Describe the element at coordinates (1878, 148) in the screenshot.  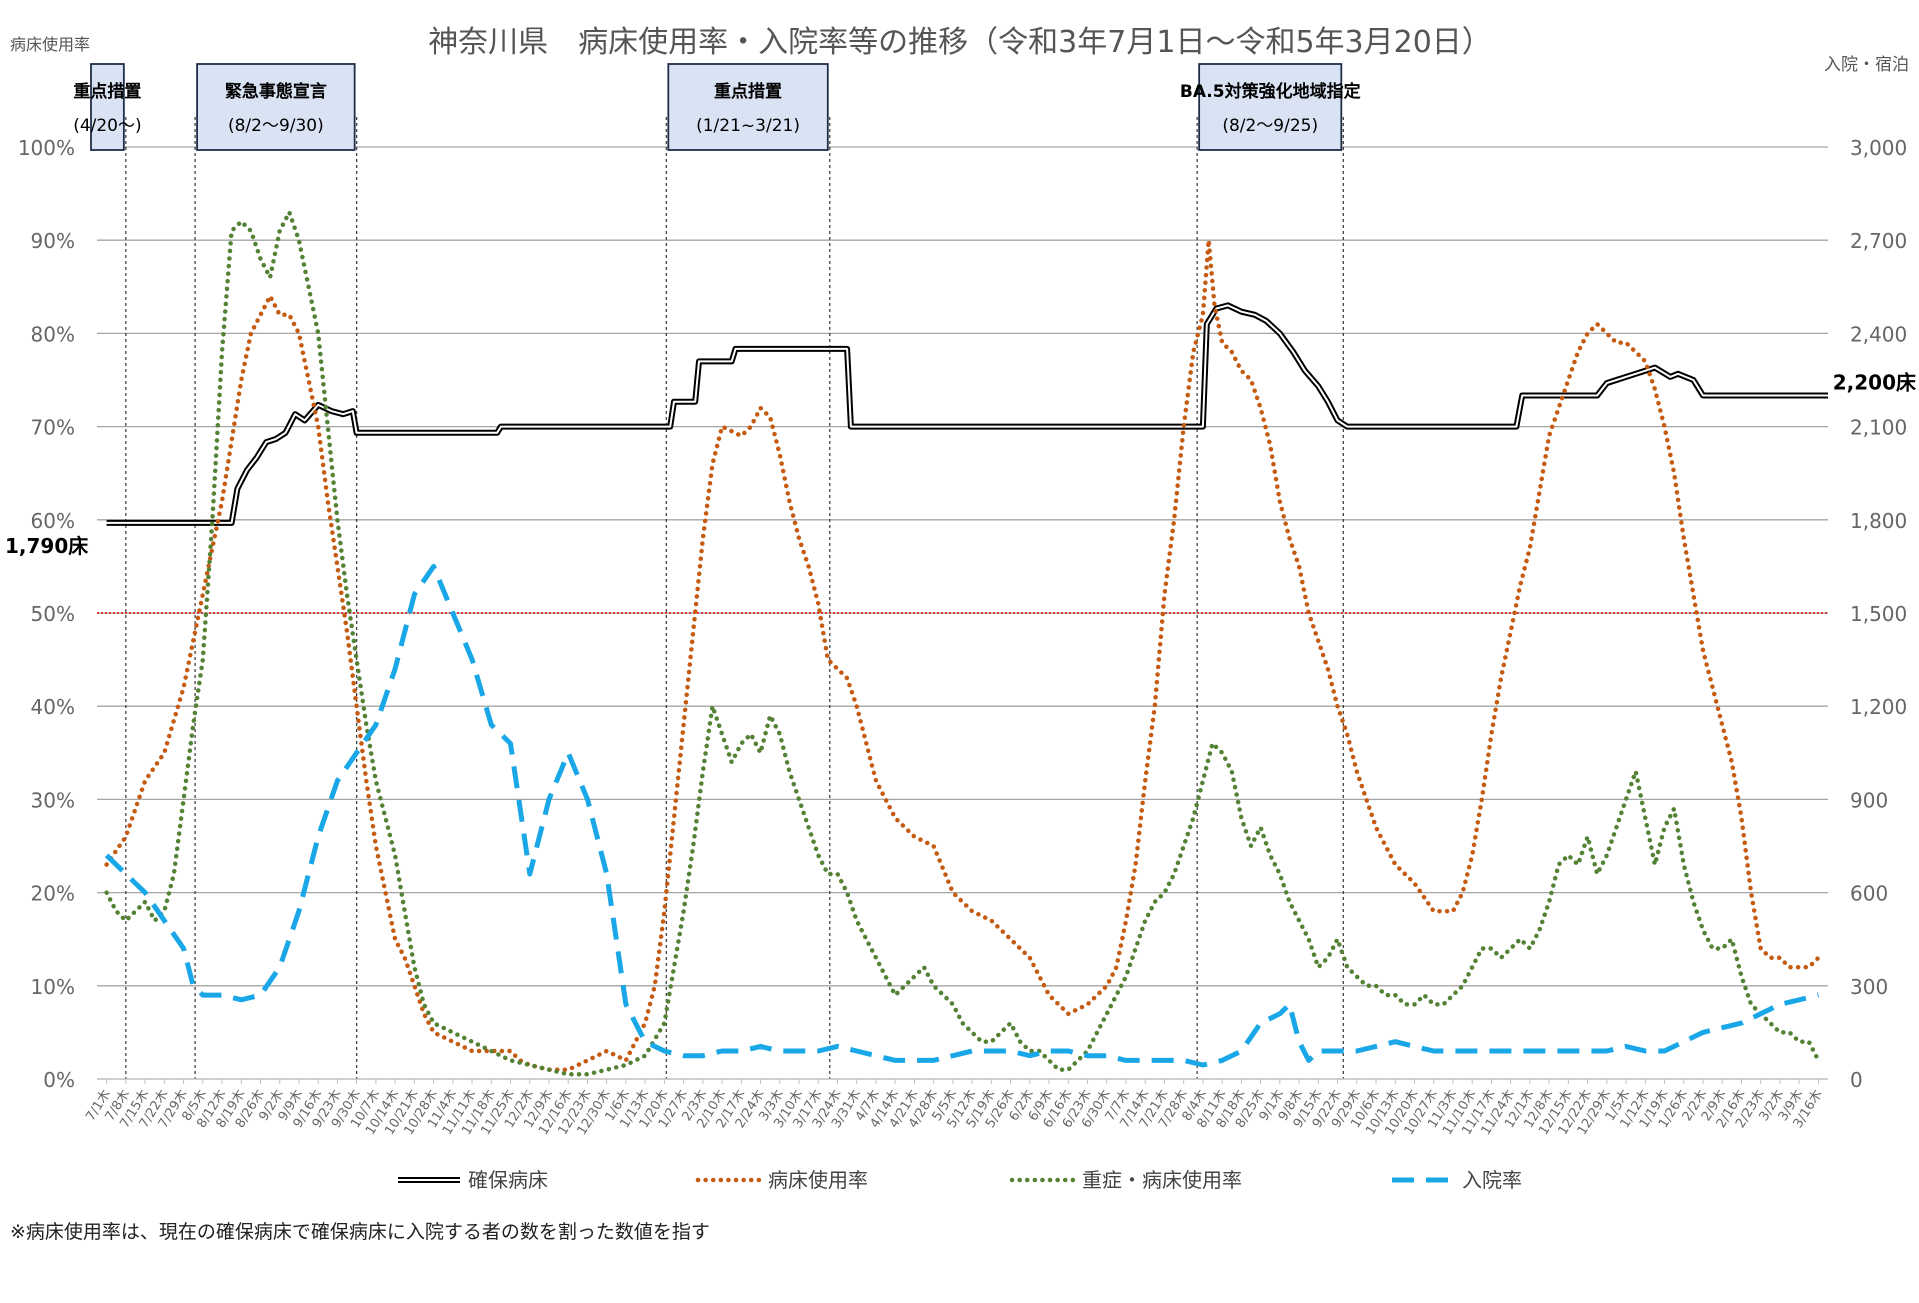
I see `right-tick-label: 3,000` at that location.